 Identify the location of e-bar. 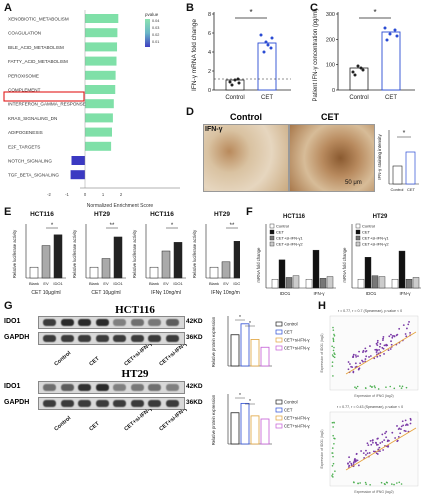
(154, 272).